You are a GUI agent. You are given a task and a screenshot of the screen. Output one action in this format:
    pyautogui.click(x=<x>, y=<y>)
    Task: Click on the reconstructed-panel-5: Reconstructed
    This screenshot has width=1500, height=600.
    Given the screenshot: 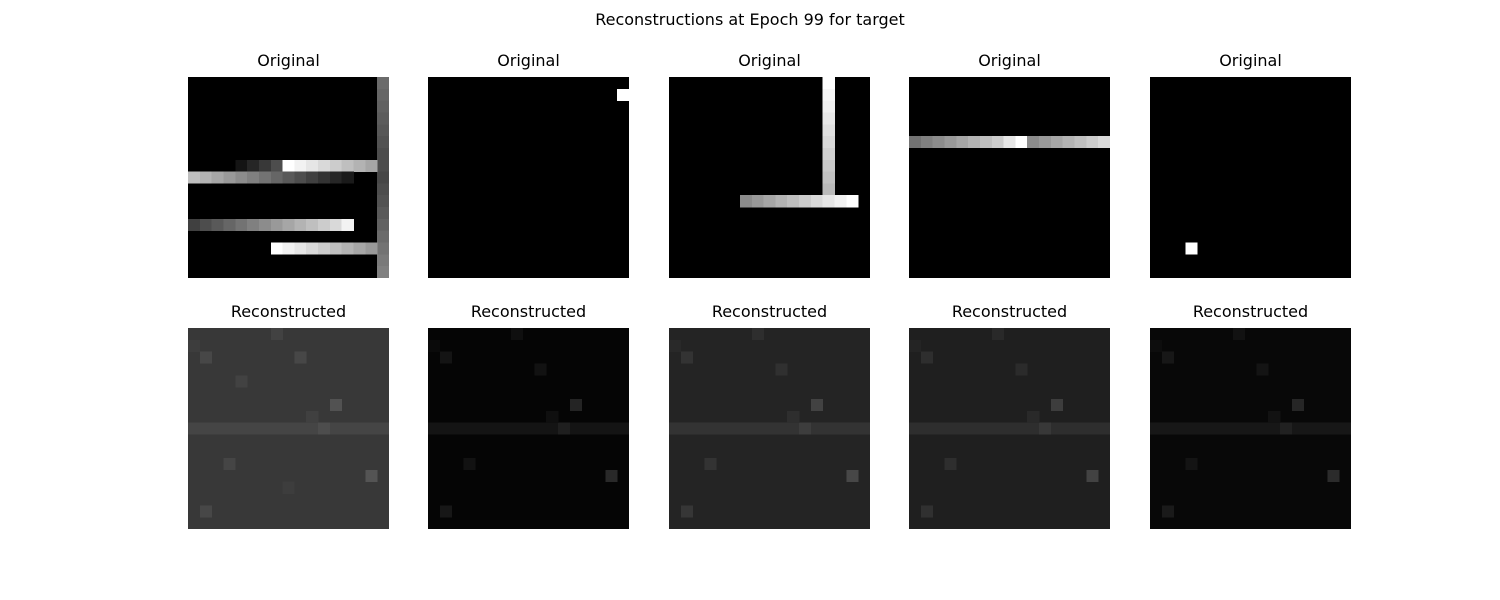 What is the action you would take?
    pyautogui.click(x=1250, y=415)
    